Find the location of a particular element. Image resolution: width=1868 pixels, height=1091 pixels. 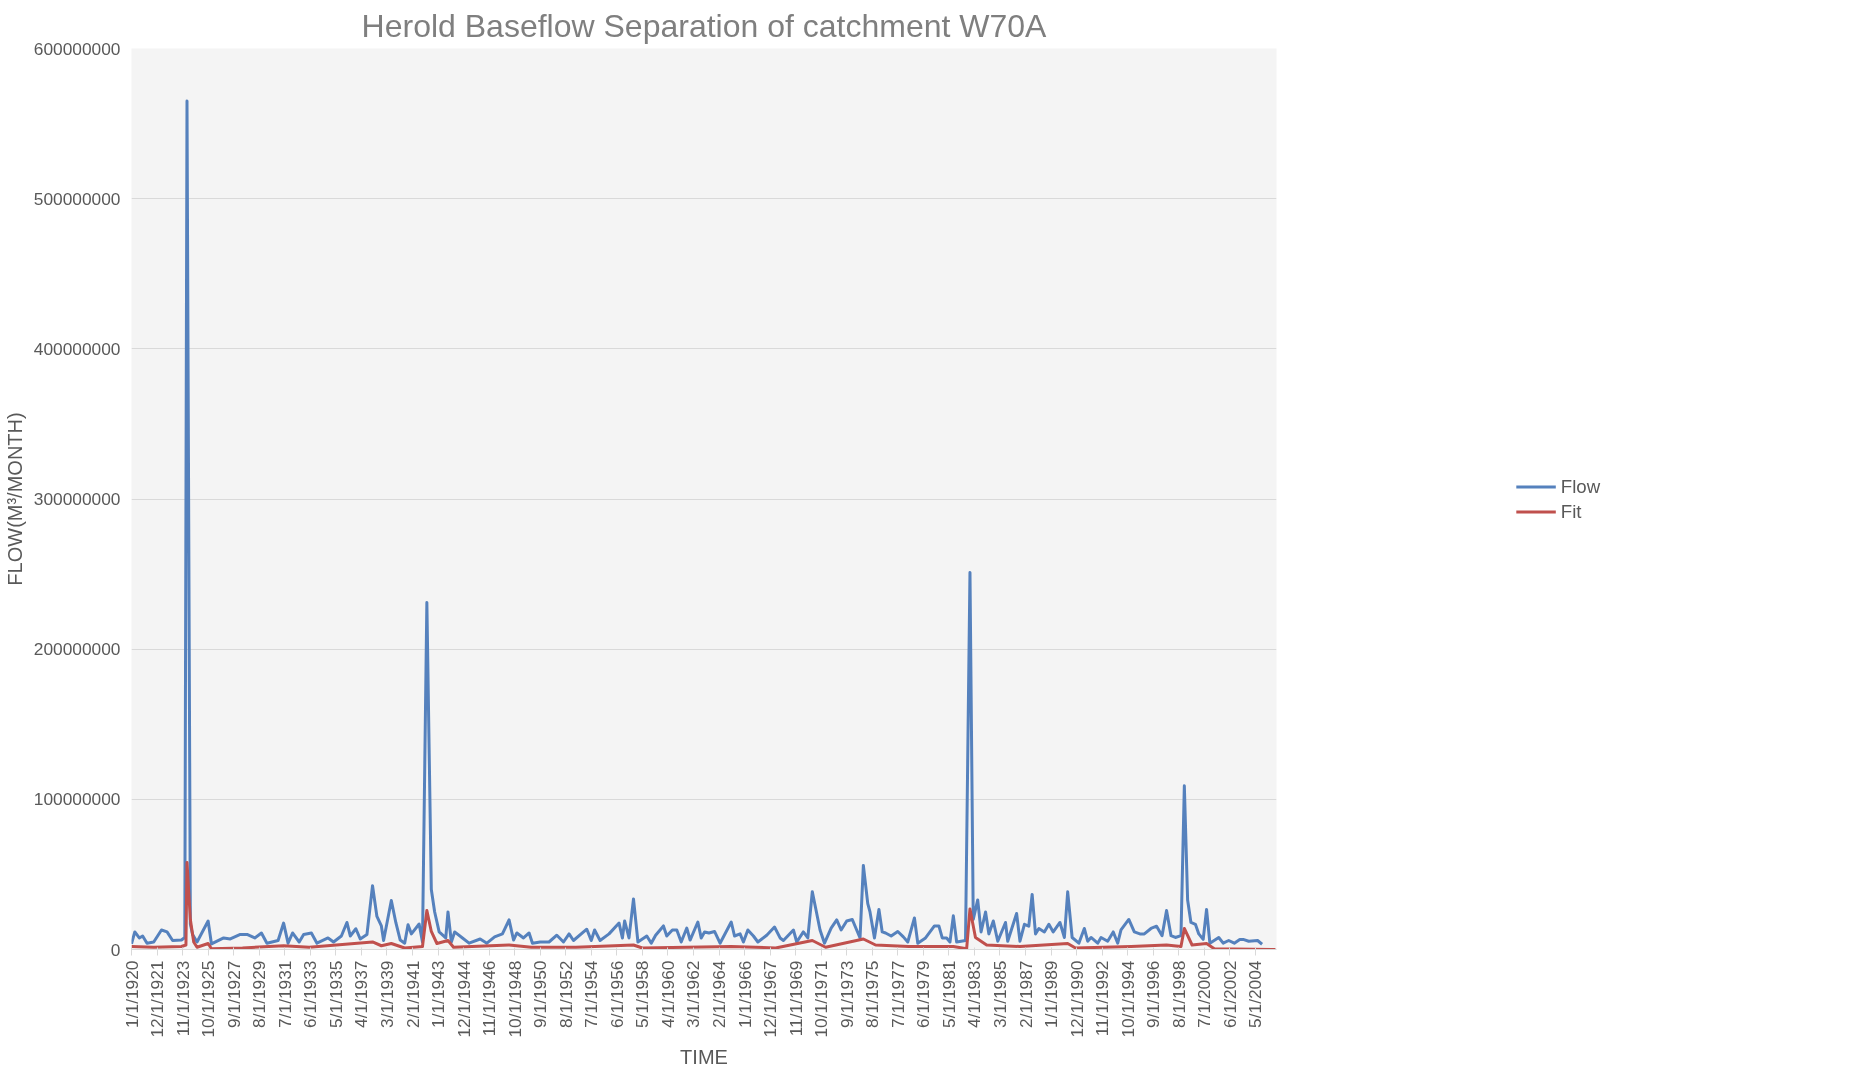

x-tick-label: 1/1/1989 is located at coordinates (1051, 994).